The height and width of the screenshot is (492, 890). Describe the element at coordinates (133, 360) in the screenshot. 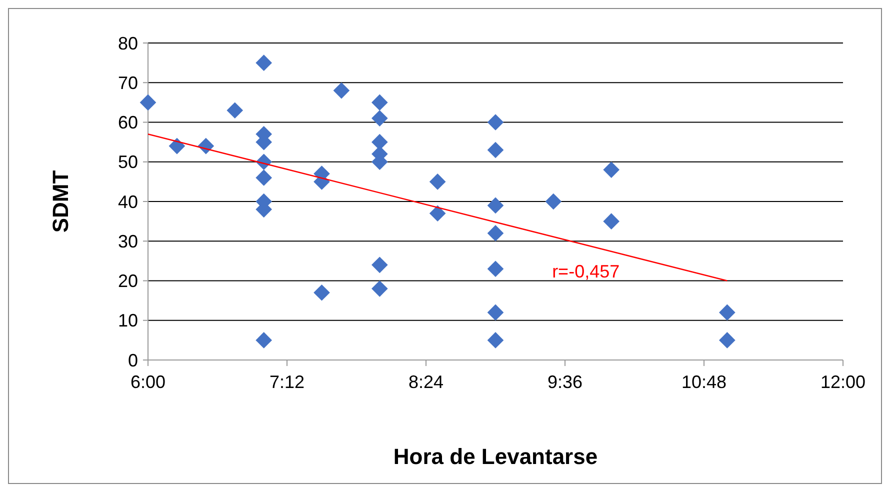

I see `y-tick-label: 0` at that location.